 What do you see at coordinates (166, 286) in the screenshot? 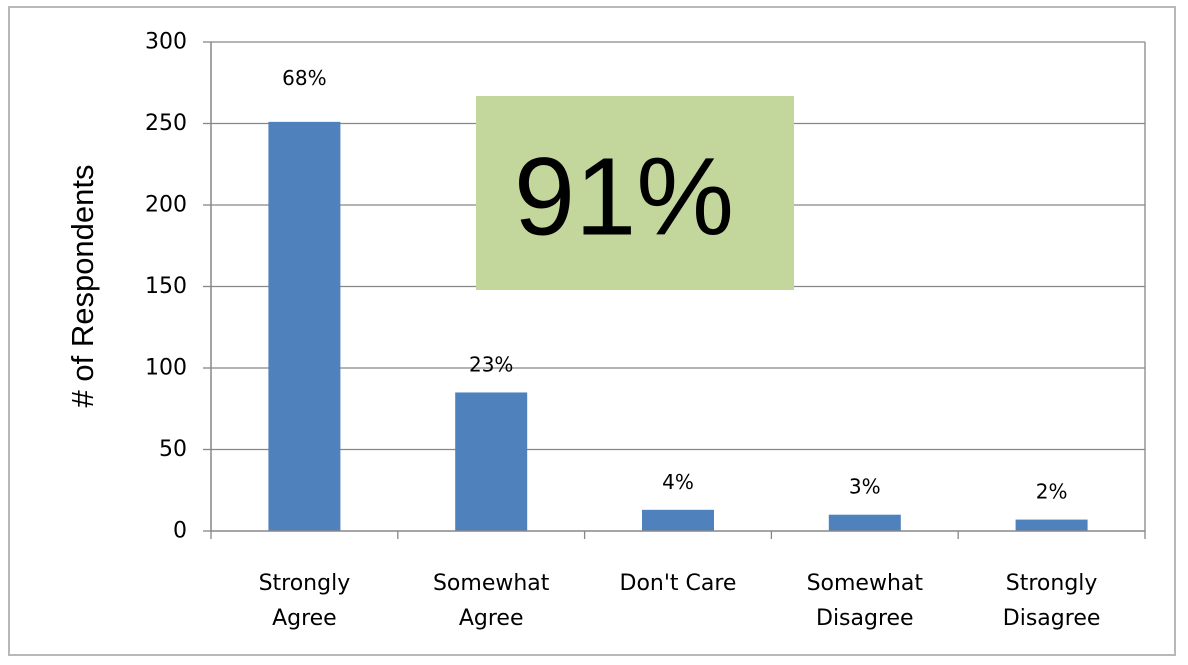
I see `y-tick-label: 150` at bounding box center [166, 286].